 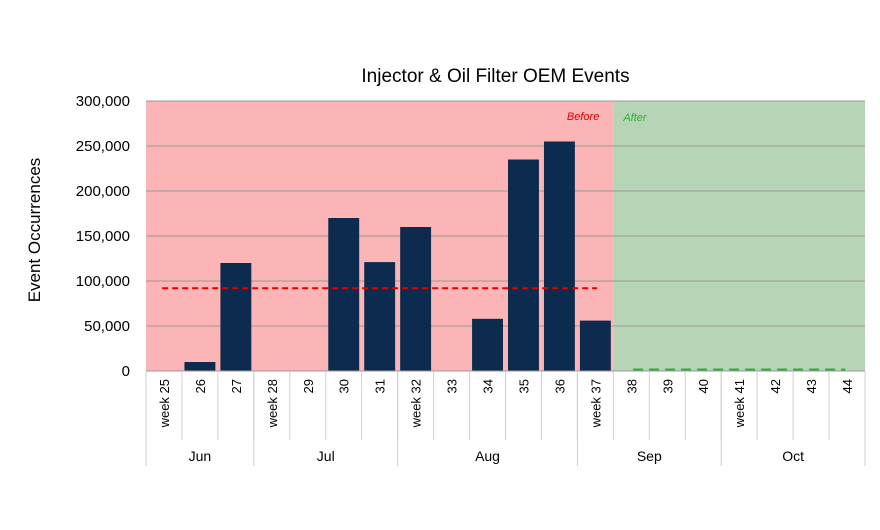 I want to click on x-tick-label: week 25, so click(x=164, y=403).